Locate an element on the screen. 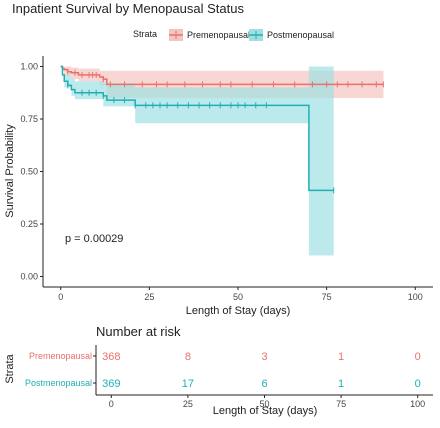  risk-table-x-label: Length of Stay (days) is located at coordinates (265, 411).